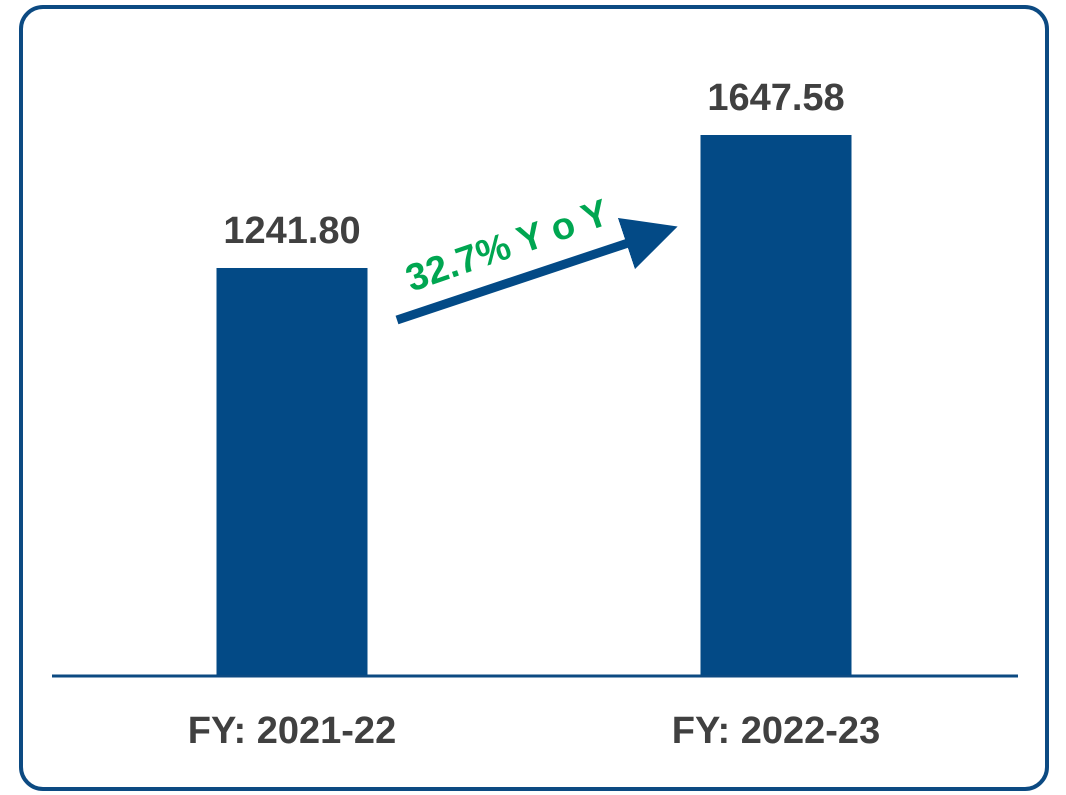  What do you see at coordinates (776, 731) in the screenshot?
I see `x-tick-label: FY: 2022-23` at bounding box center [776, 731].